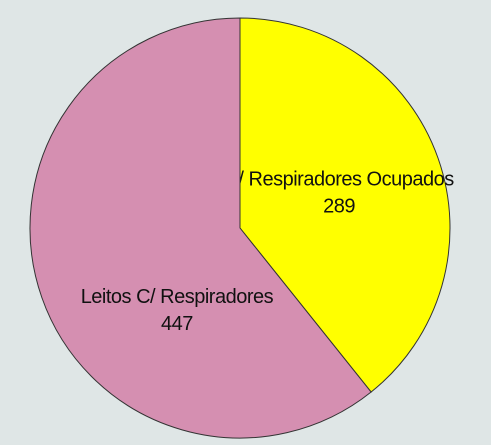 The image size is (491, 445). What do you see at coordinates (339, 207) in the screenshot?
I see `slice-value: 289` at bounding box center [339, 207].